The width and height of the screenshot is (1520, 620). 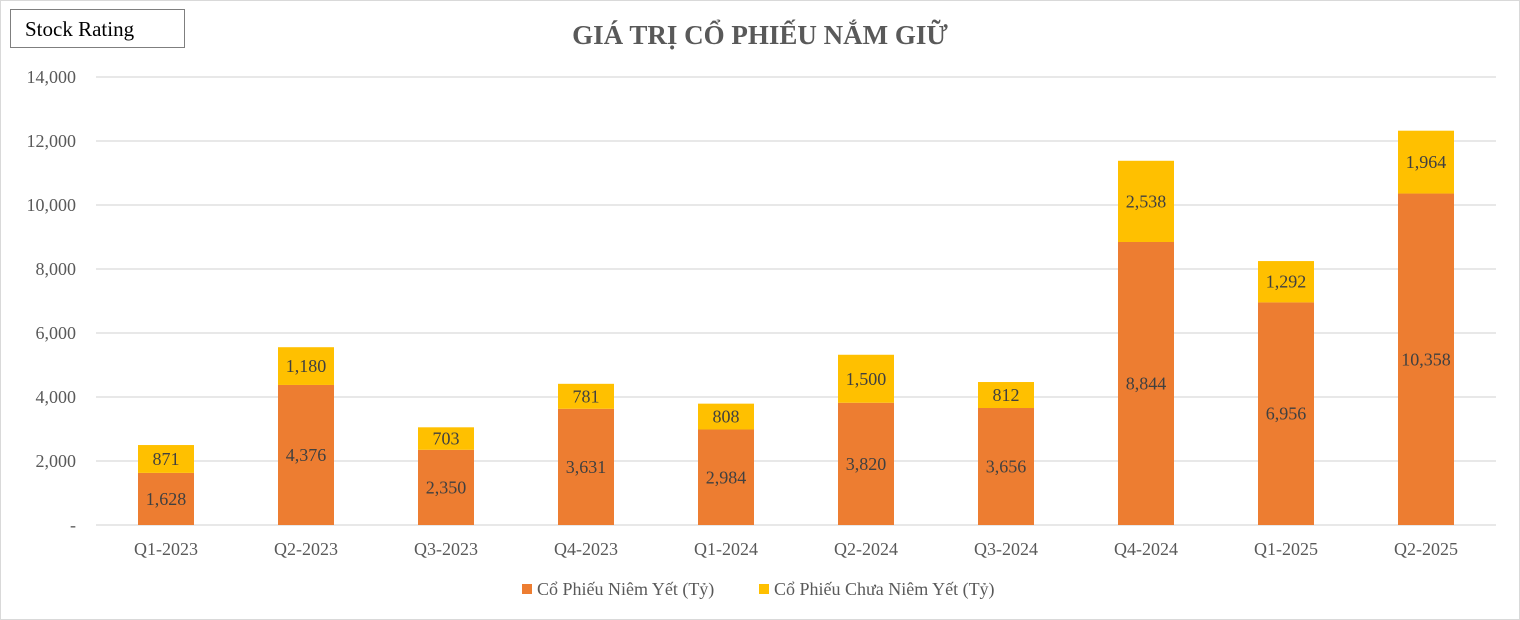 I want to click on data-label: 3,820, so click(x=866, y=464).